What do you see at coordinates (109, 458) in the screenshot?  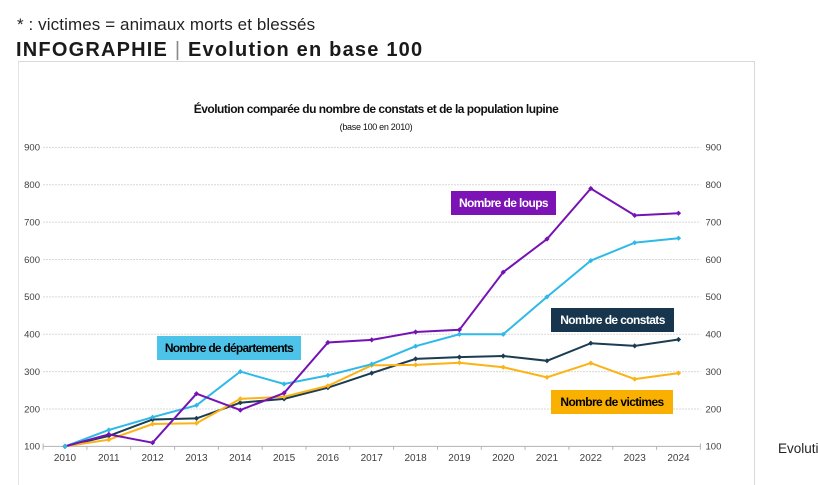 I see `svg-text: 2011` at bounding box center [109, 458].